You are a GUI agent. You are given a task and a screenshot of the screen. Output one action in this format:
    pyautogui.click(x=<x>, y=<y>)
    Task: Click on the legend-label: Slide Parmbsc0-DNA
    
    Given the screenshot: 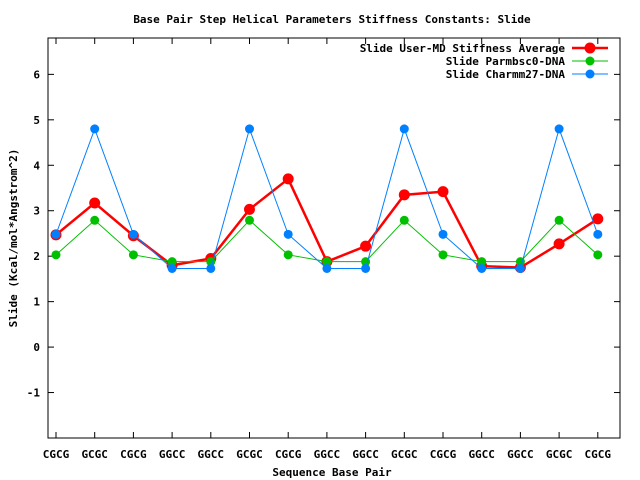 What is the action you would take?
    pyautogui.click(x=506, y=61)
    